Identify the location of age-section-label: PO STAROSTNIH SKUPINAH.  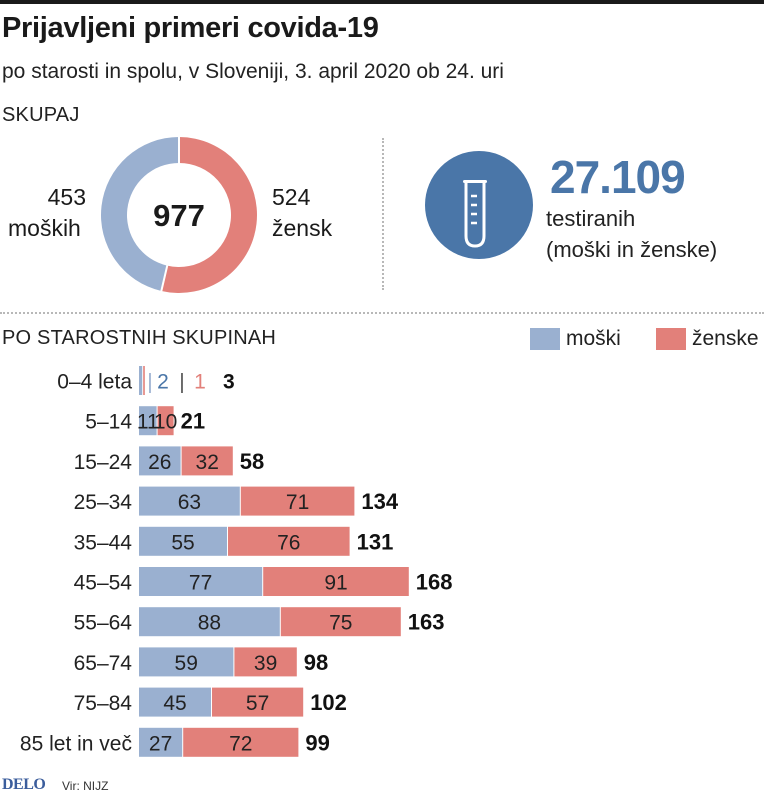
(139, 338).